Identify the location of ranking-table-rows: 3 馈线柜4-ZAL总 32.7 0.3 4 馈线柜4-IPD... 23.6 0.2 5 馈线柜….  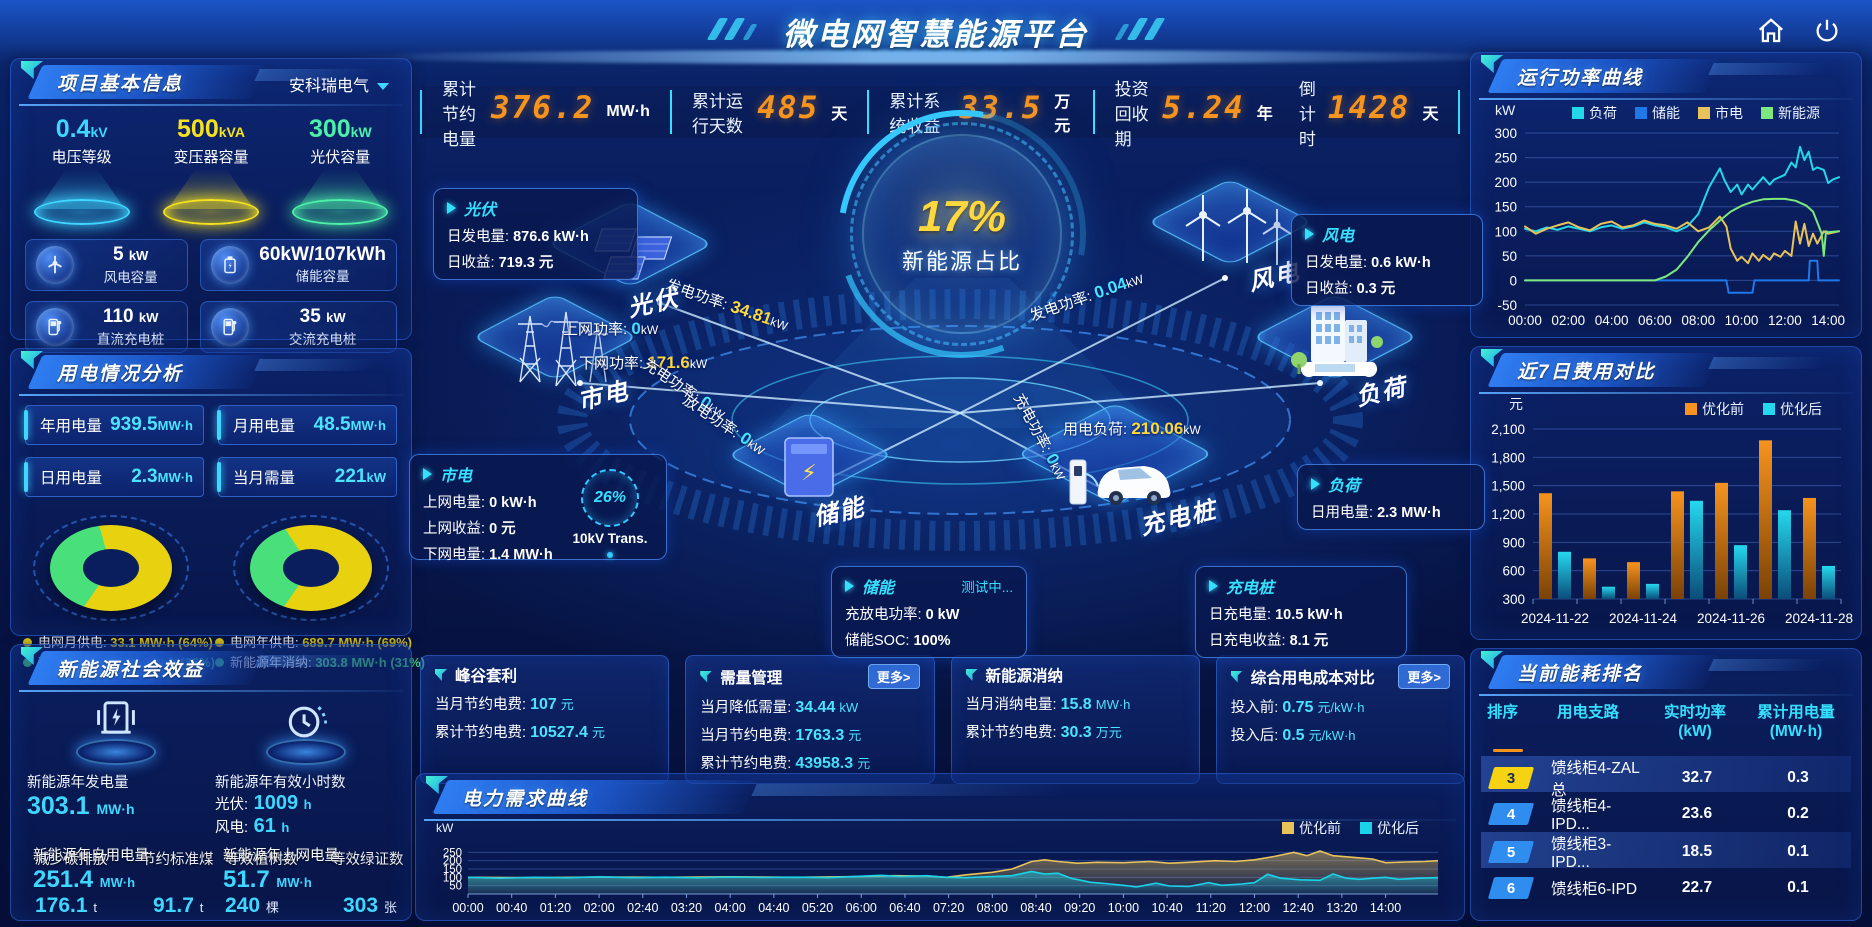
(1666, 833).